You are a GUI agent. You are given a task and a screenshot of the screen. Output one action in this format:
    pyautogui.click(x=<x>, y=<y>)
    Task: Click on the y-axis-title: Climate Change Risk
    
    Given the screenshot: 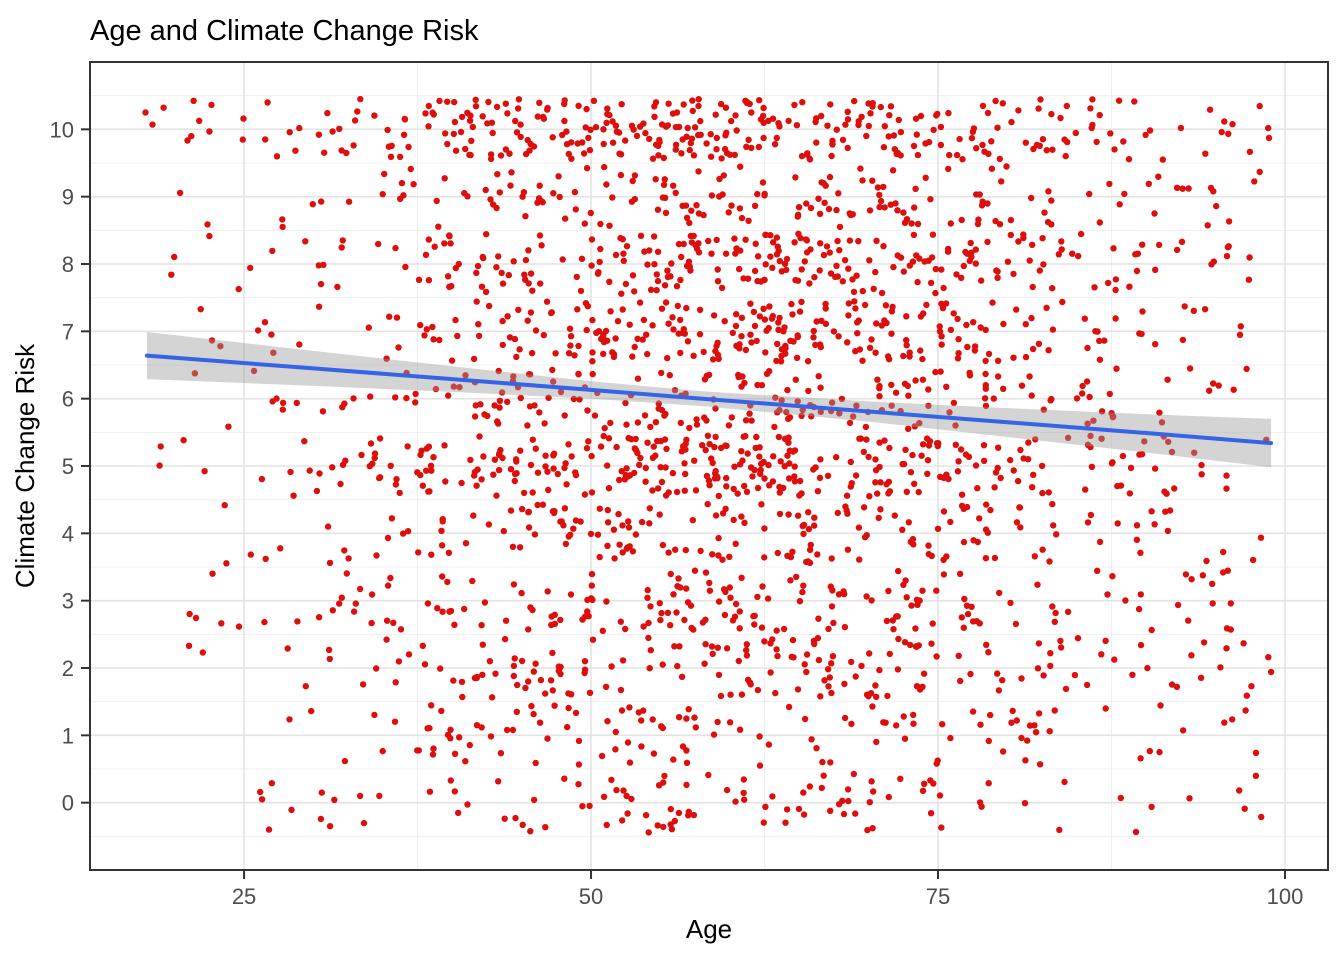 What is the action you would take?
    pyautogui.click(x=25, y=465)
    